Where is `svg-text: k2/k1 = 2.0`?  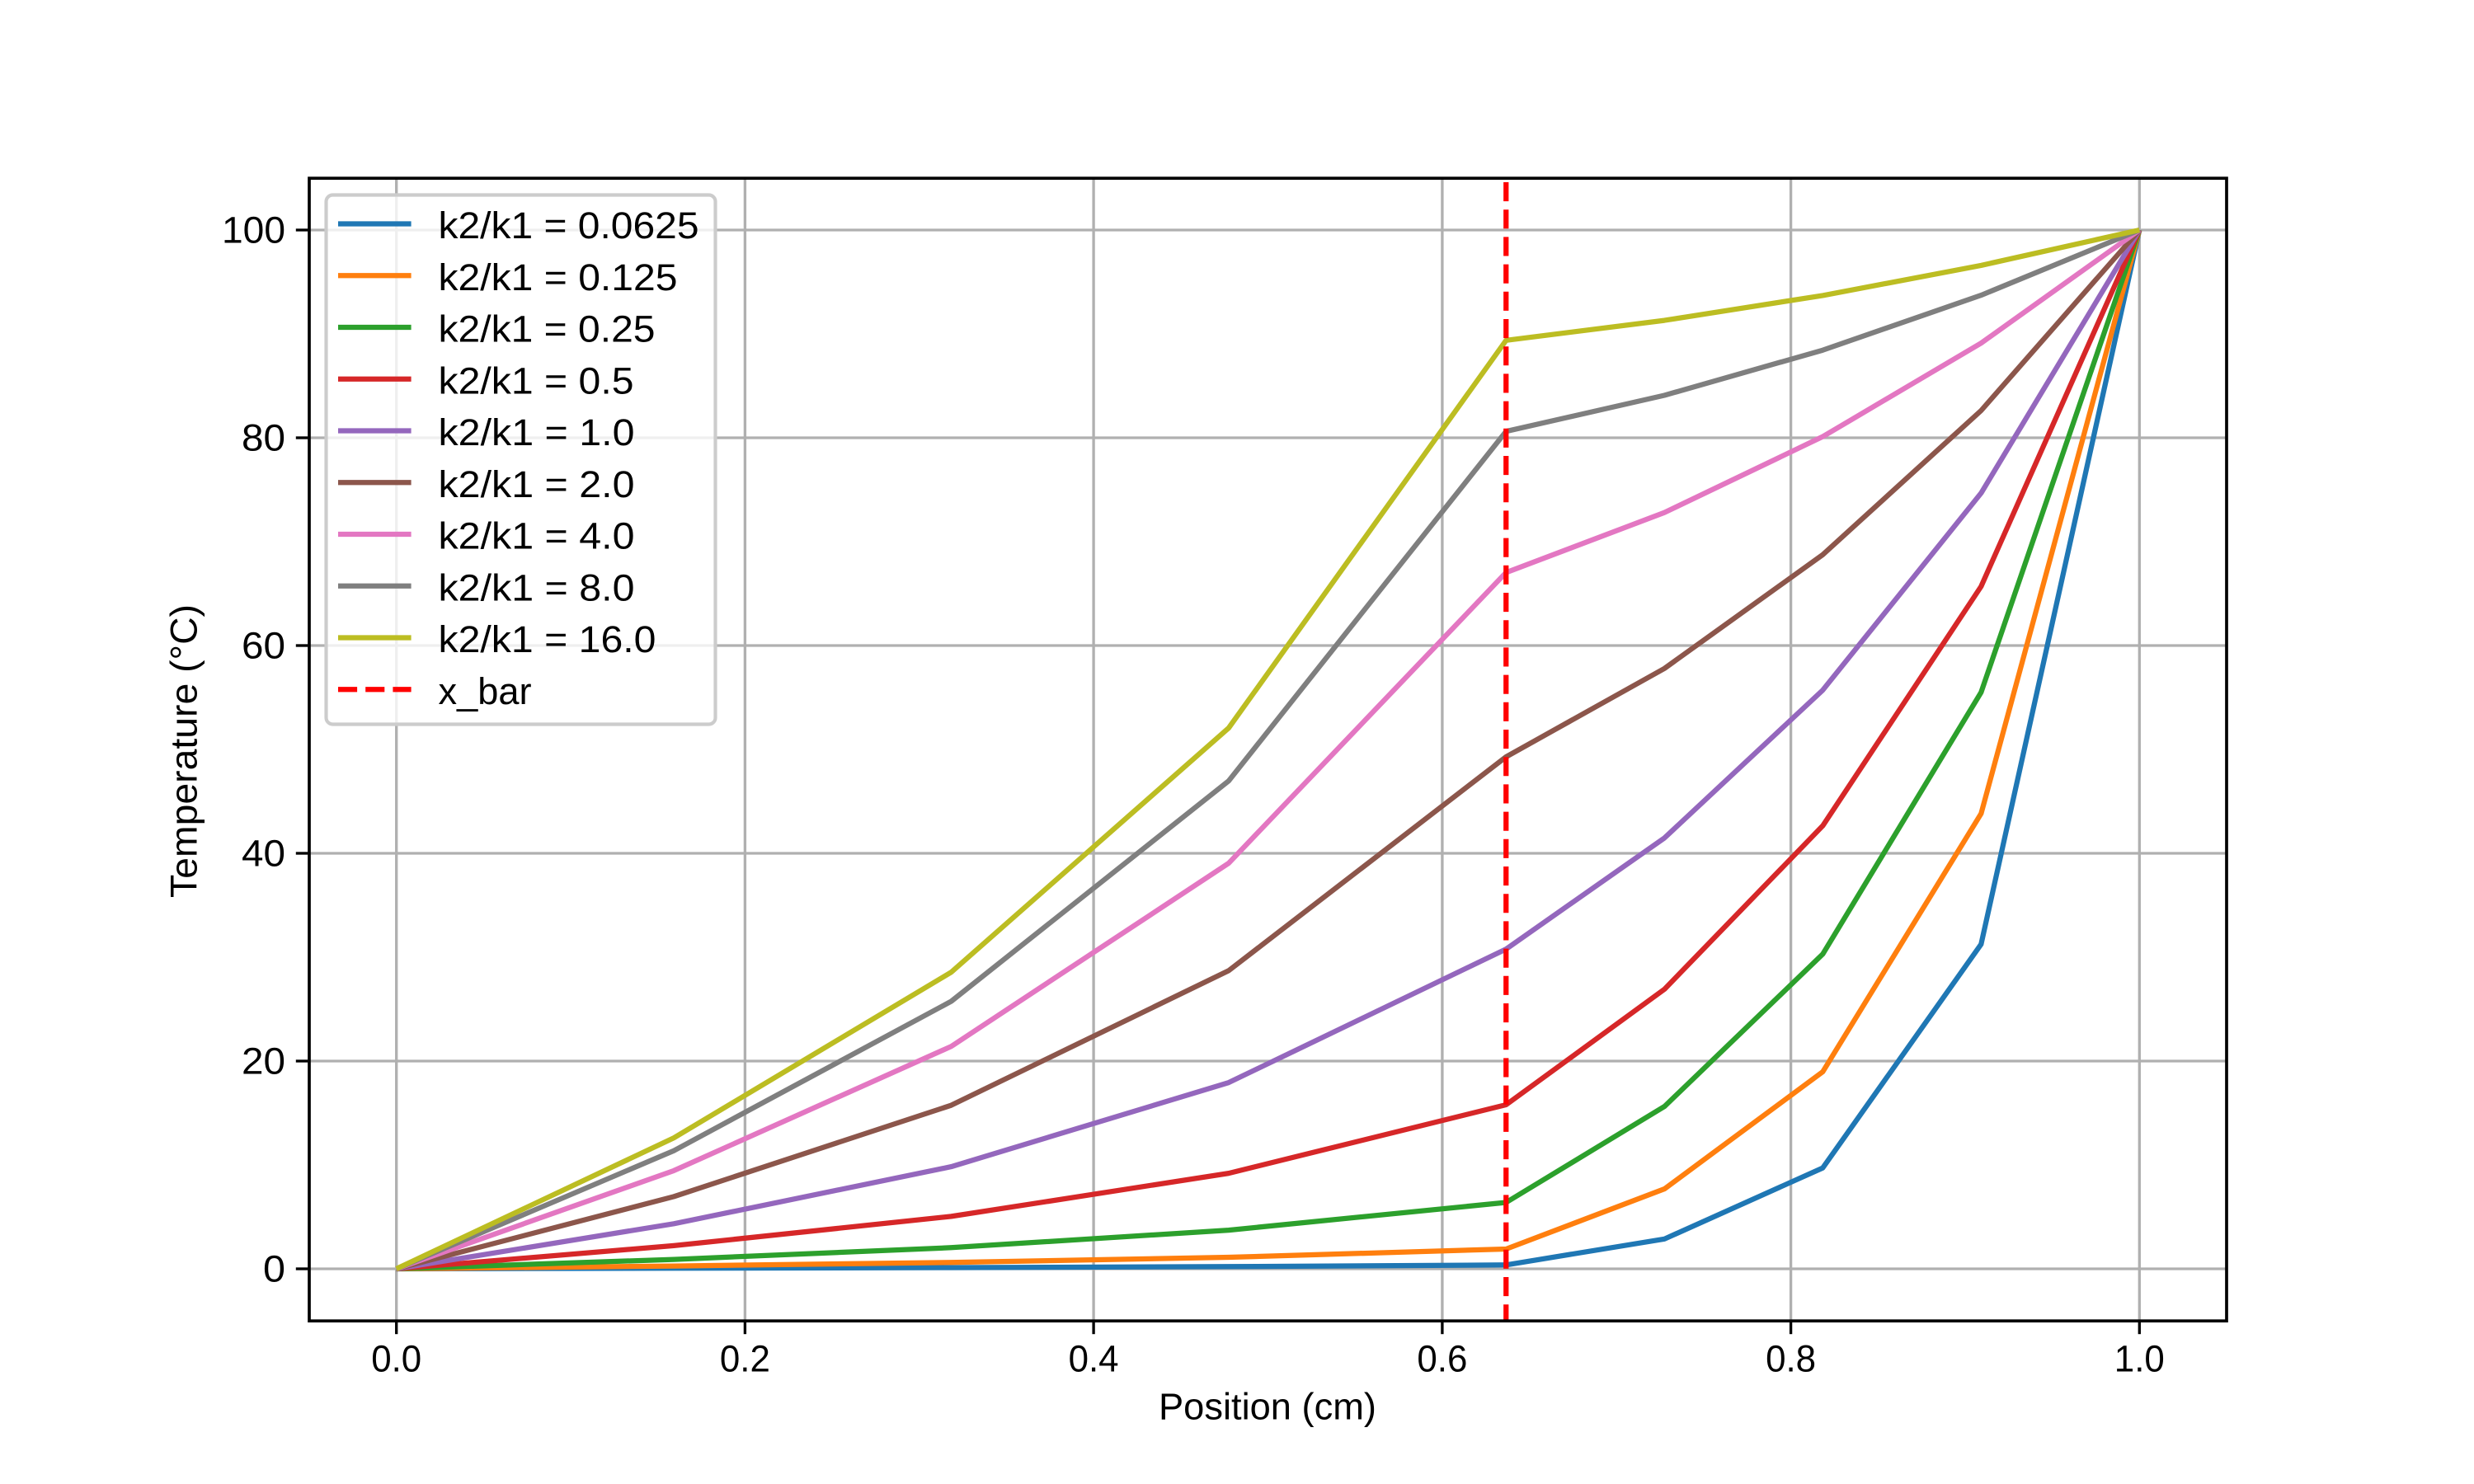 svg-text: k2/k1 = 2.0 is located at coordinates (537, 484).